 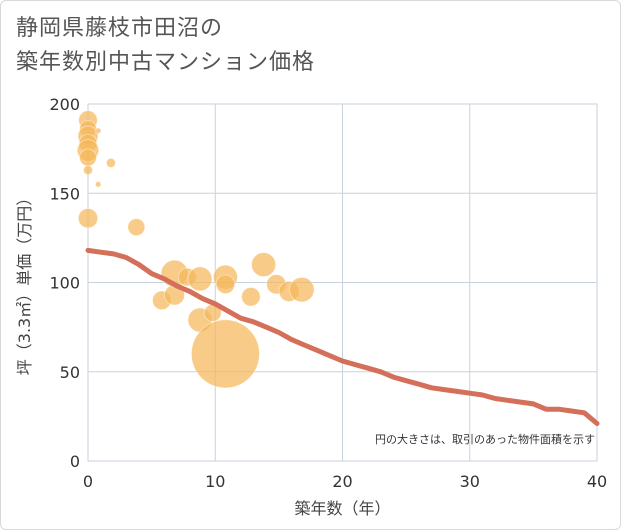 What do you see at coordinates (75, 461) in the screenshot?
I see `y-tick-label: 0` at bounding box center [75, 461].